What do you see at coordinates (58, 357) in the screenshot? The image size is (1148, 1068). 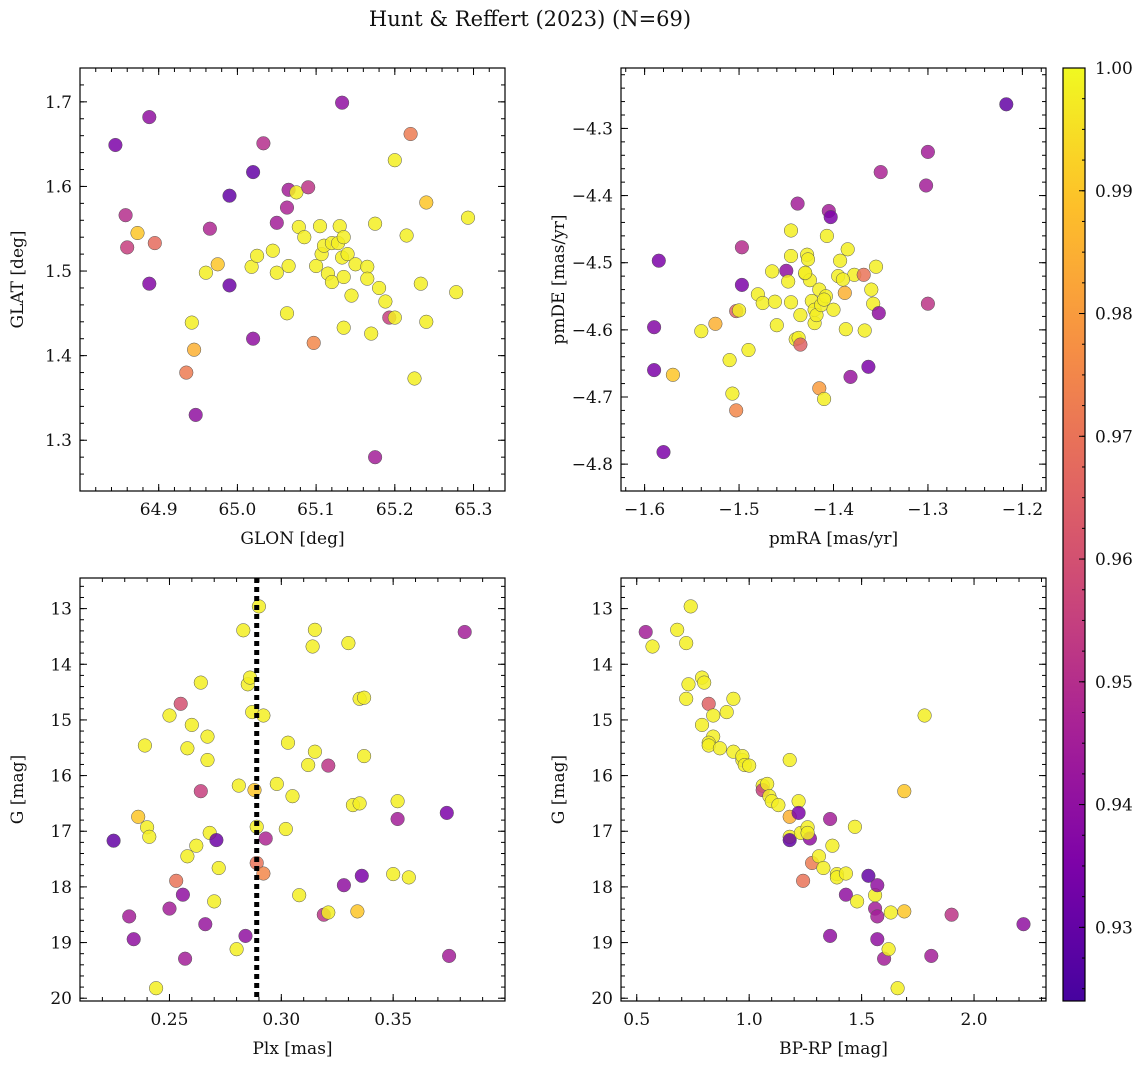 I see `y-tick-label: 1.4` at bounding box center [58, 357].